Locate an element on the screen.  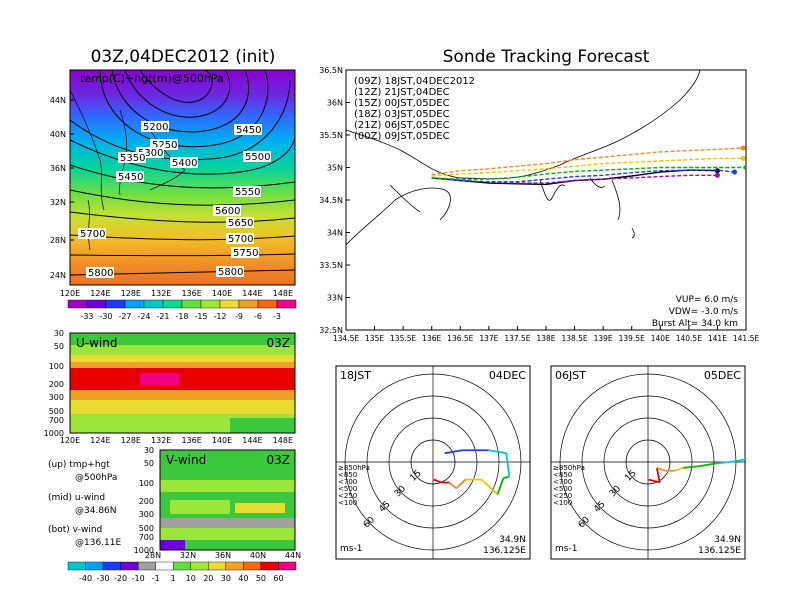
track-legend-item: (15Z) 00JST,05DEC is located at coordinates (402, 103).